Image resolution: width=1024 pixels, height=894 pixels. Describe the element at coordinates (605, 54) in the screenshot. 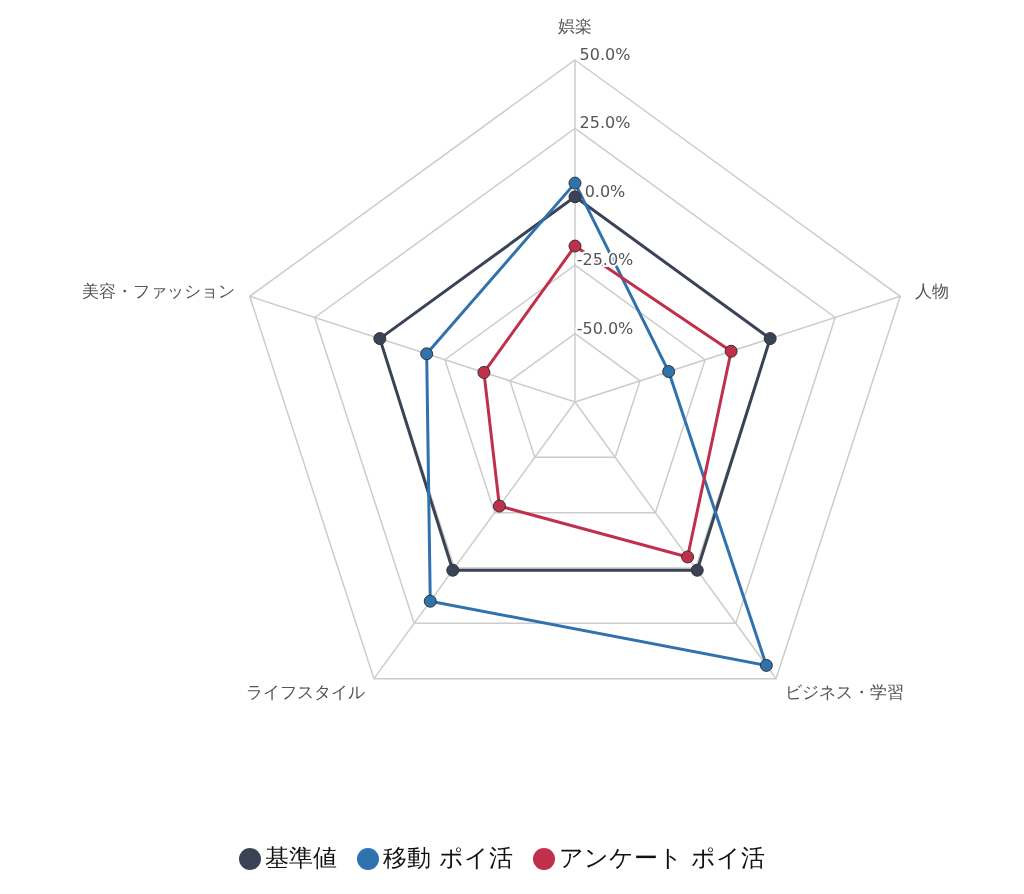

I see `y-tick-label: 50.0%` at that location.